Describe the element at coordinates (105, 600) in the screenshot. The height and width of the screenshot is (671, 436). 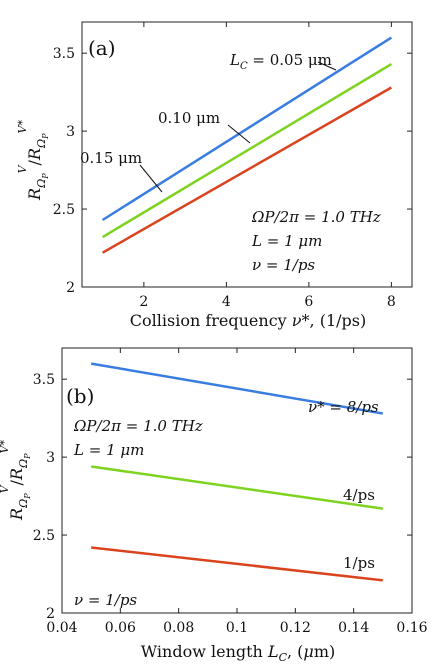
I see `panel-b-nu: ν = 1/ps` at that location.